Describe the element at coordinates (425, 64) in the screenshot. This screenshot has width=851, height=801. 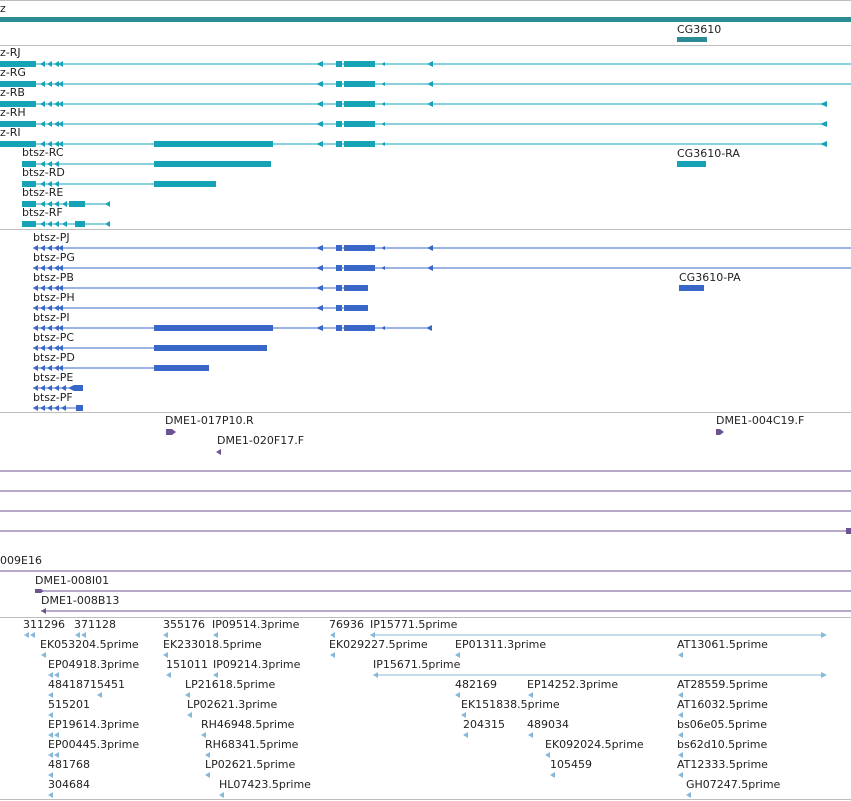
I see `rna-transcript-rj` at that location.